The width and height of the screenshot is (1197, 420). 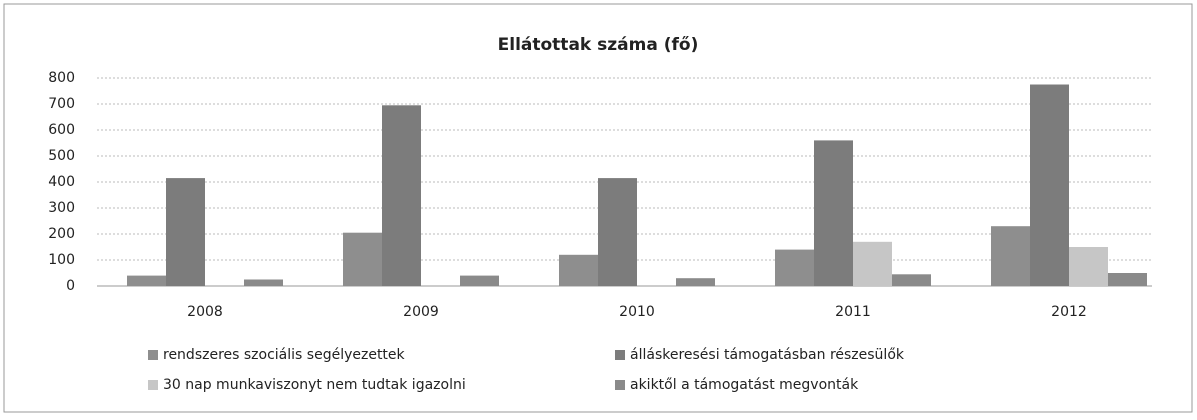 I want to click on y-tick-label: 400, so click(x=61, y=182).